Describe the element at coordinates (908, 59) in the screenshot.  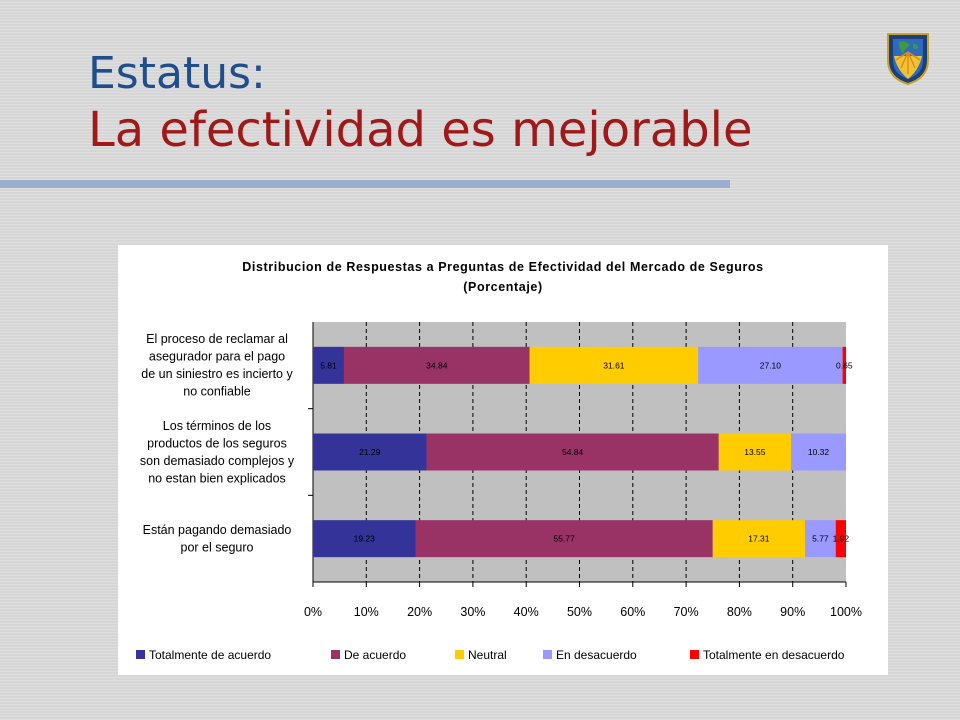
I see `globe-shield-logo` at that location.